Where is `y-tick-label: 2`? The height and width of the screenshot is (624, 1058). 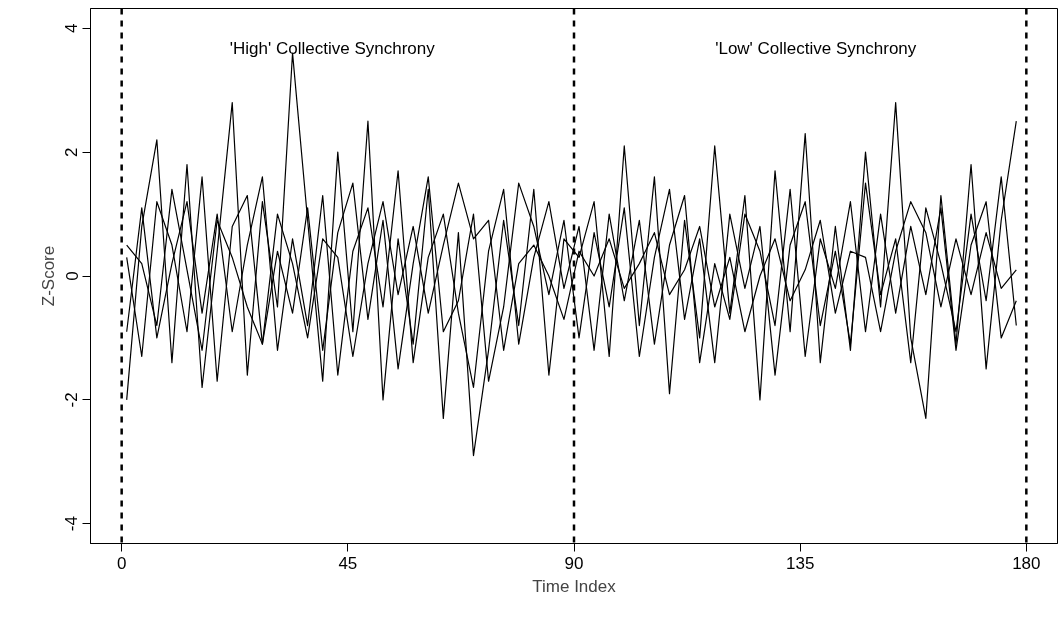
y-tick-label: 2 is located at coordinates (72, 152).